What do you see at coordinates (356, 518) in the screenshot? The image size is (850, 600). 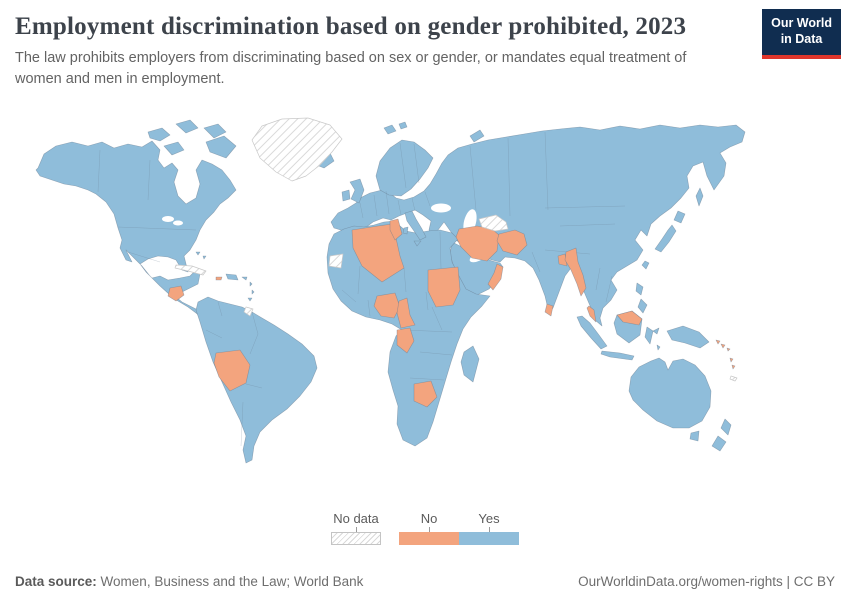 I see `legend-no-data-label: No data` at bounding box center [356, 518].